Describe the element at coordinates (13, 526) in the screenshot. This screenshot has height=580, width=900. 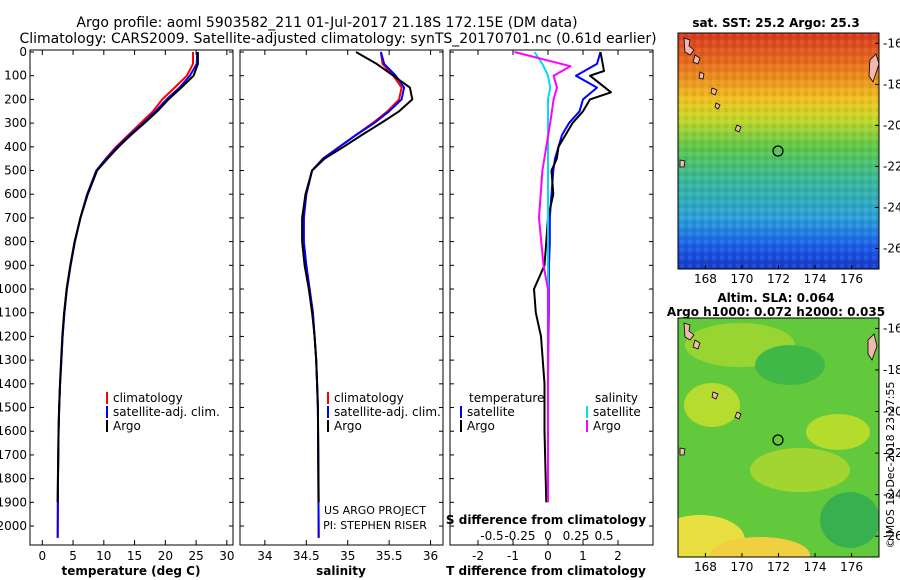
I see `depth-tick-label: 2000` at that location.